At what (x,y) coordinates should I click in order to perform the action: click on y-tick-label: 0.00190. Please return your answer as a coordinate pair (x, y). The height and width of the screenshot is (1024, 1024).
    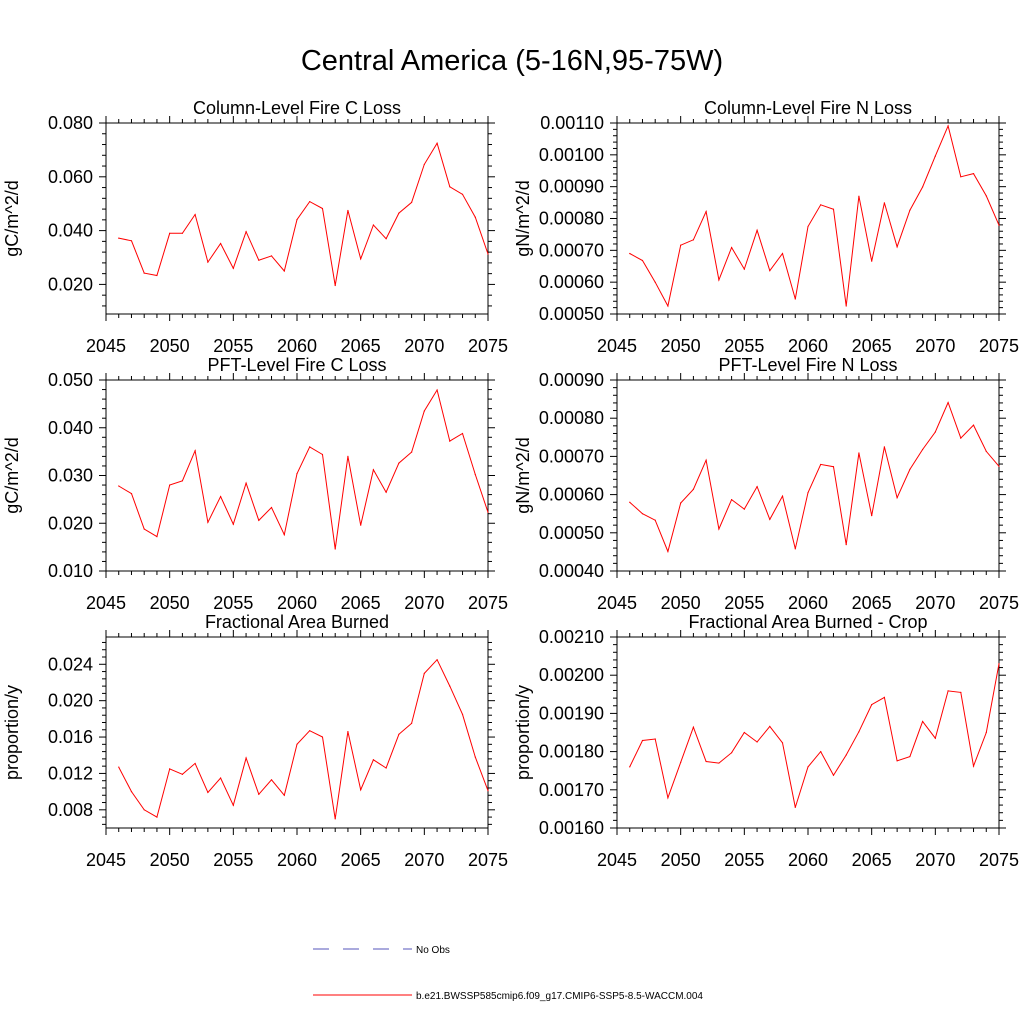
    Looking at the image, I should click on (571, 713).